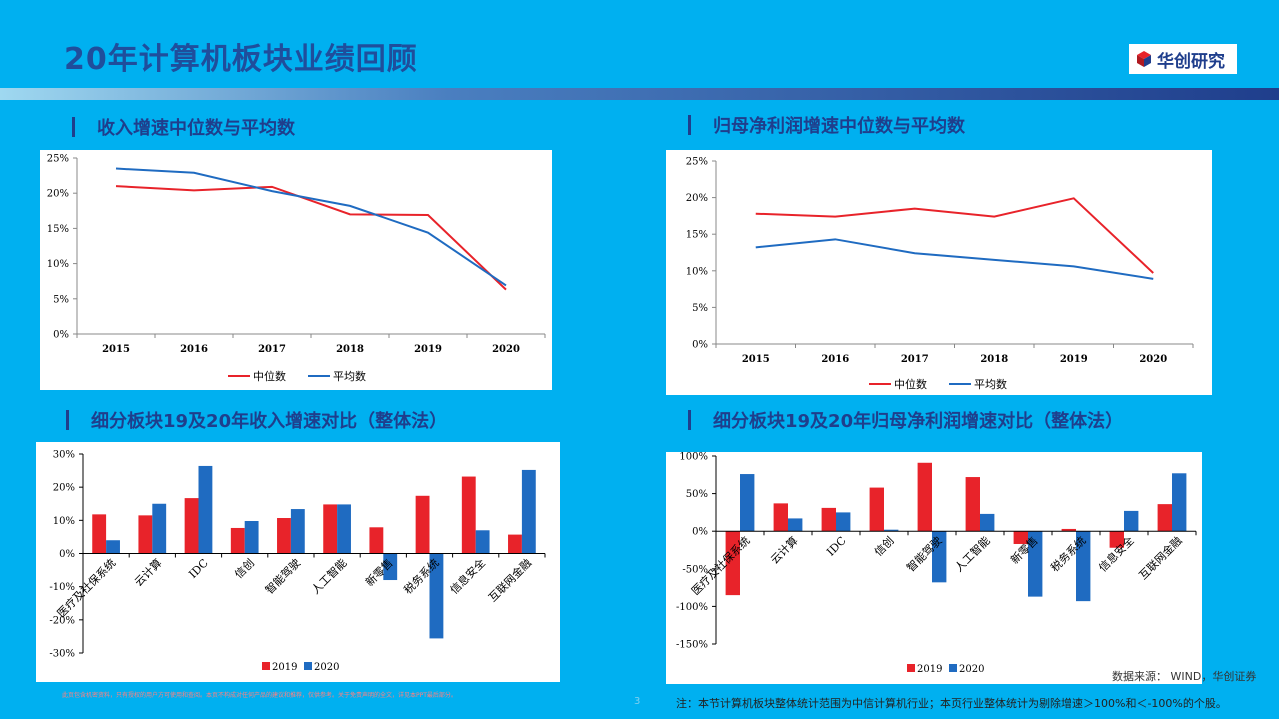 This screenshot has height=719, width=1279. I want to click on data-source: 数据来源： WIND，华创证券, so click(1184, 676).